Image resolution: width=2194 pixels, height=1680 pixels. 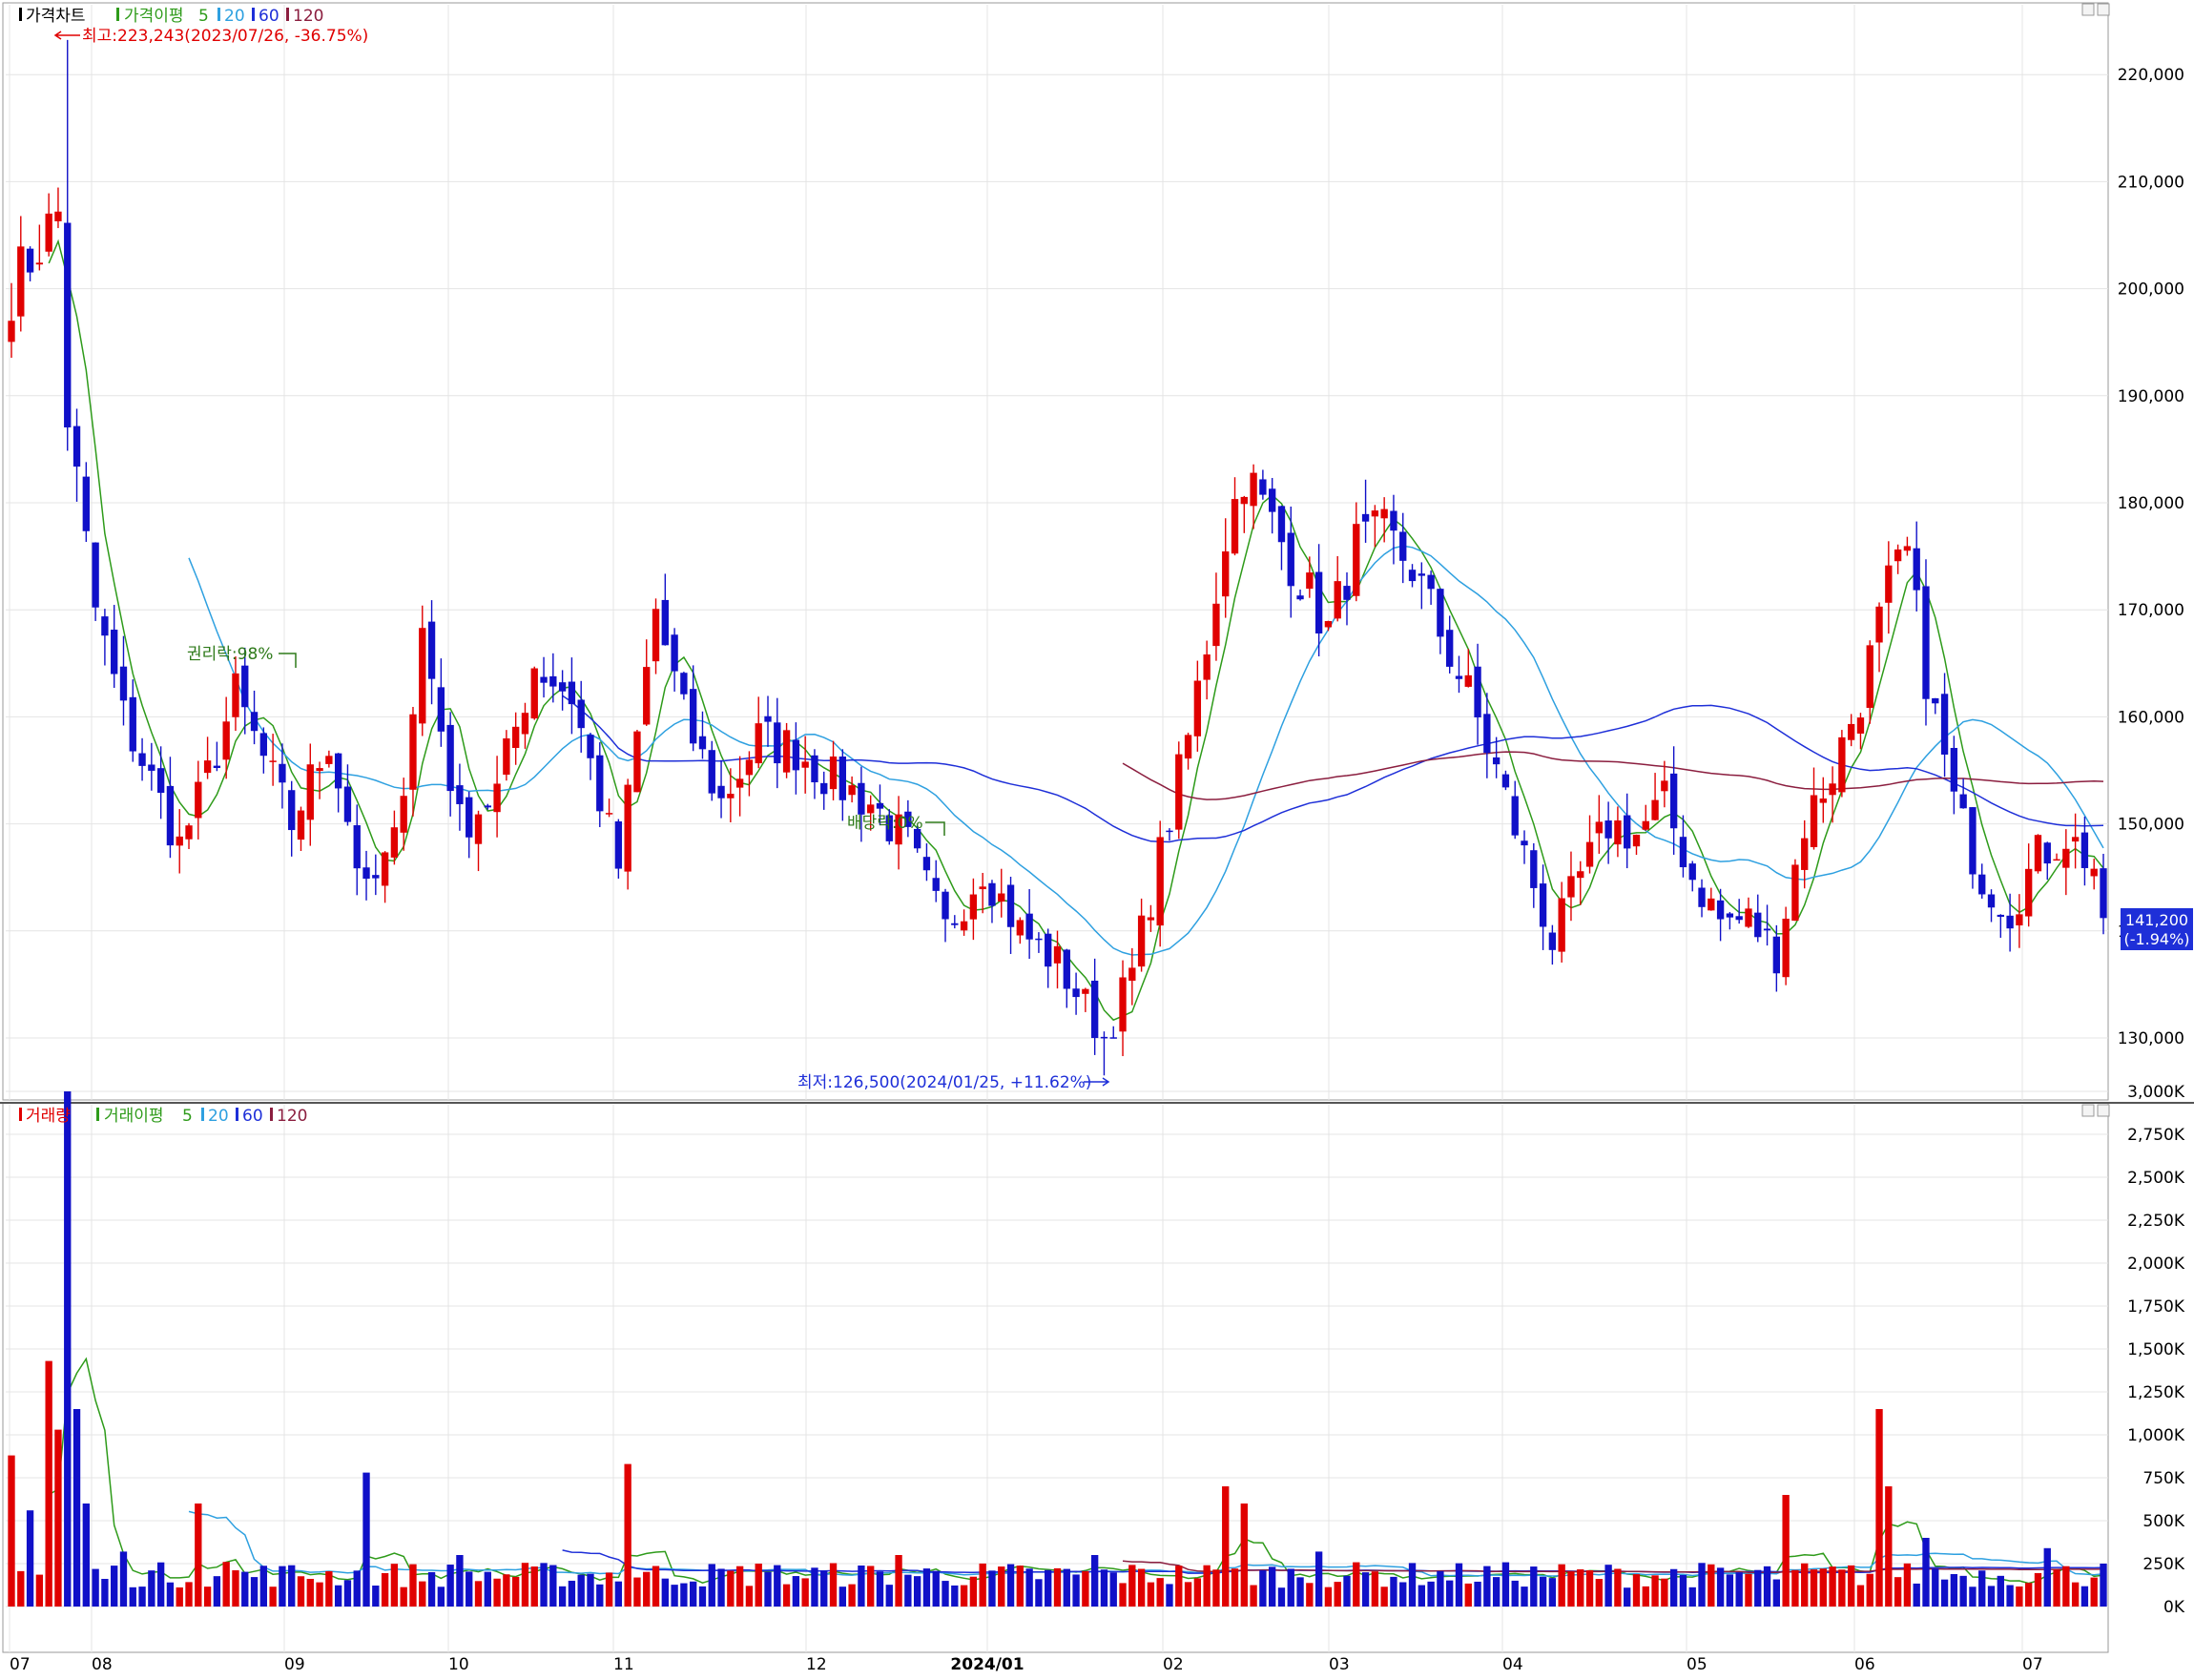 What do you see at coordinates (2156, 1307) in the screenshot?
I see `volume-y-tick-label: 1,750K` at bounding box center [2156, 1307].